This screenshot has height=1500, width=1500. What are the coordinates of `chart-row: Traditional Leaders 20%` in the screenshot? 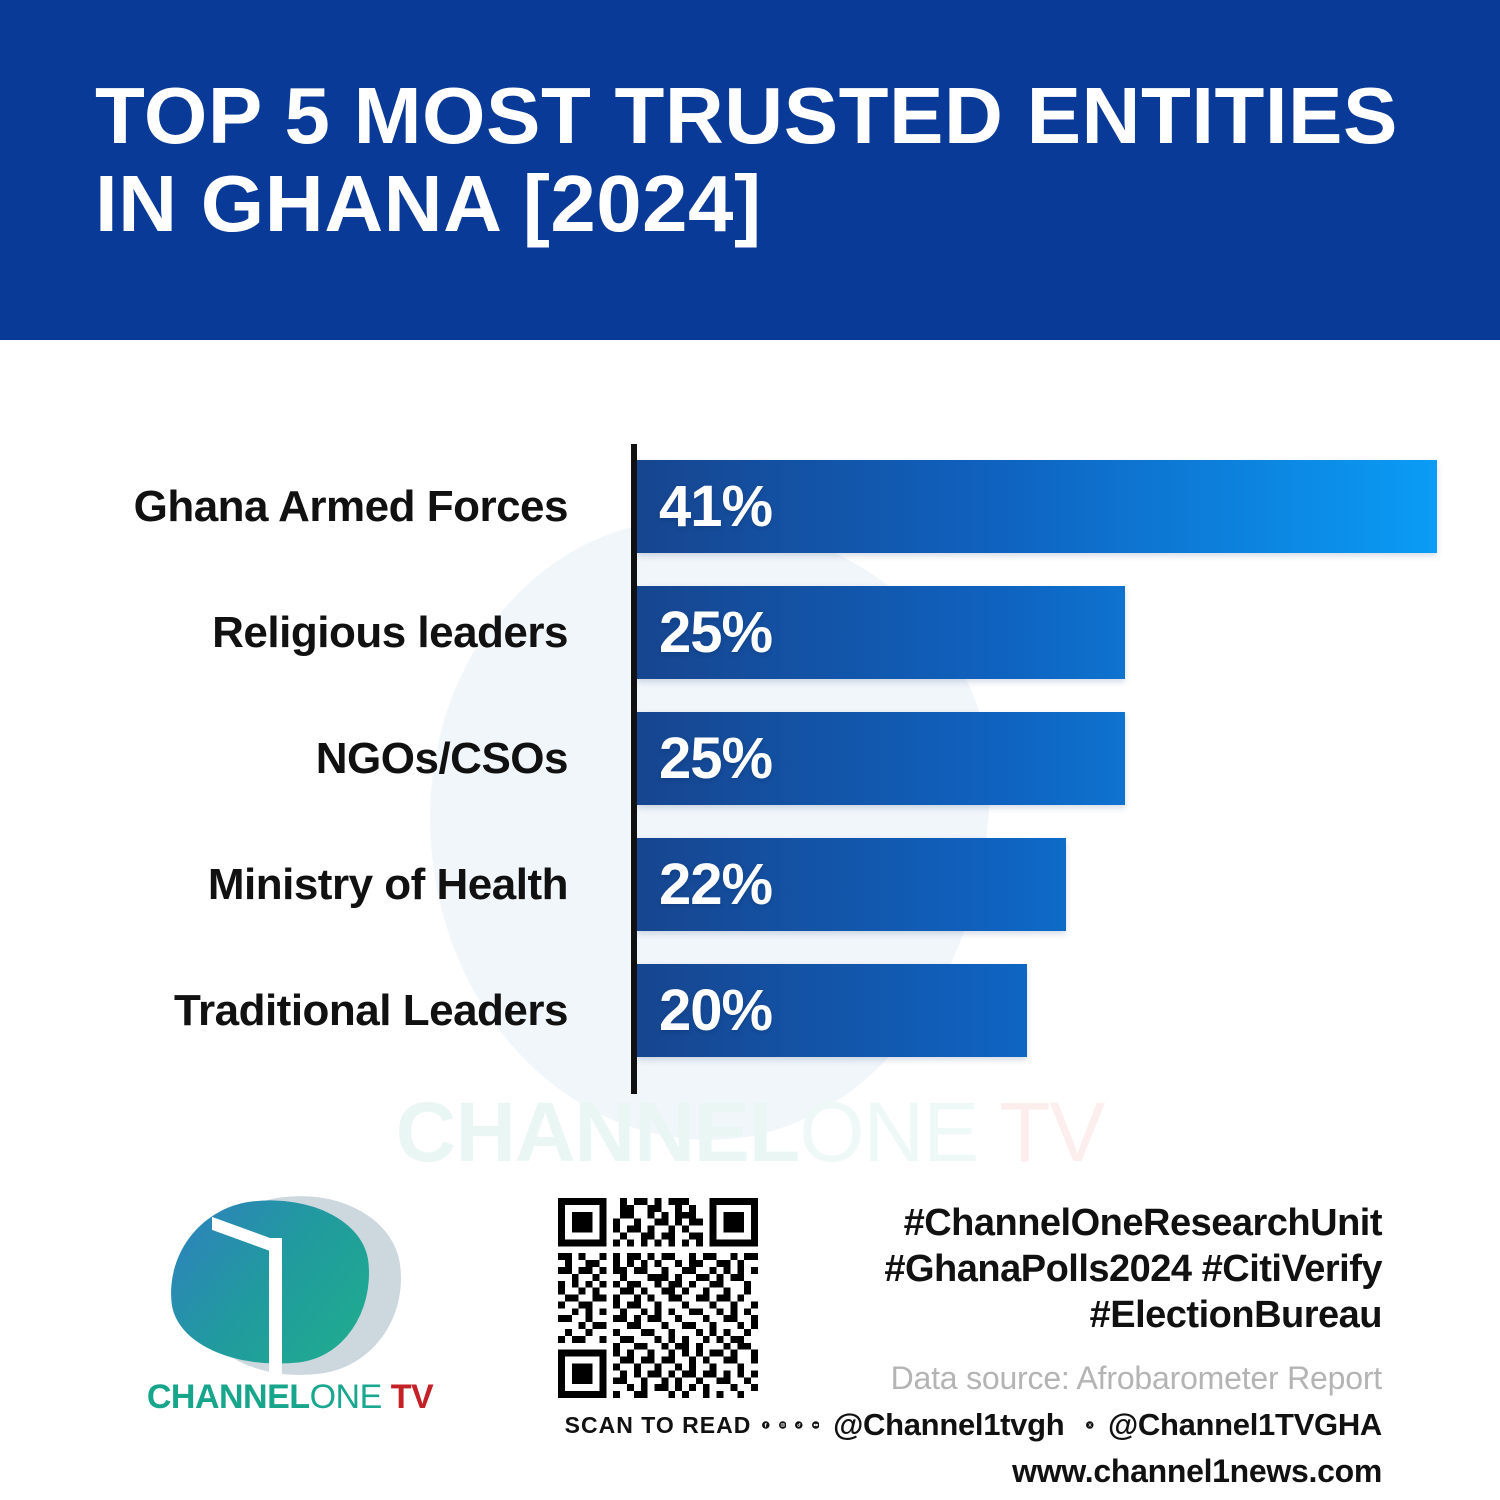 It's located at (750, 1010).